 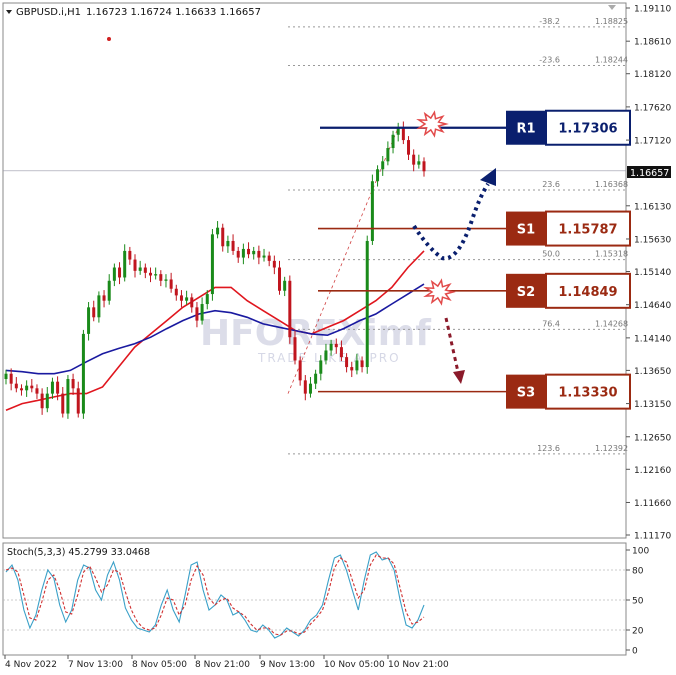 I want to click on level-name: S2, so click(x=526, y=292).